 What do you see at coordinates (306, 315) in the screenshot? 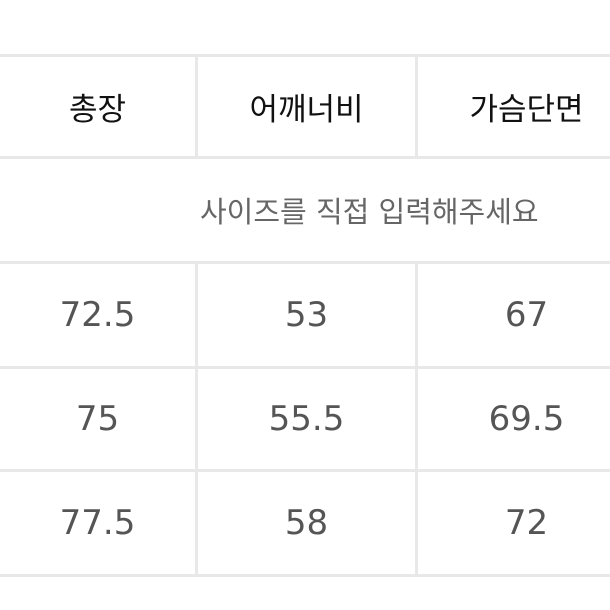
I see `table-cell: 53` at bounding box center [306, 315].